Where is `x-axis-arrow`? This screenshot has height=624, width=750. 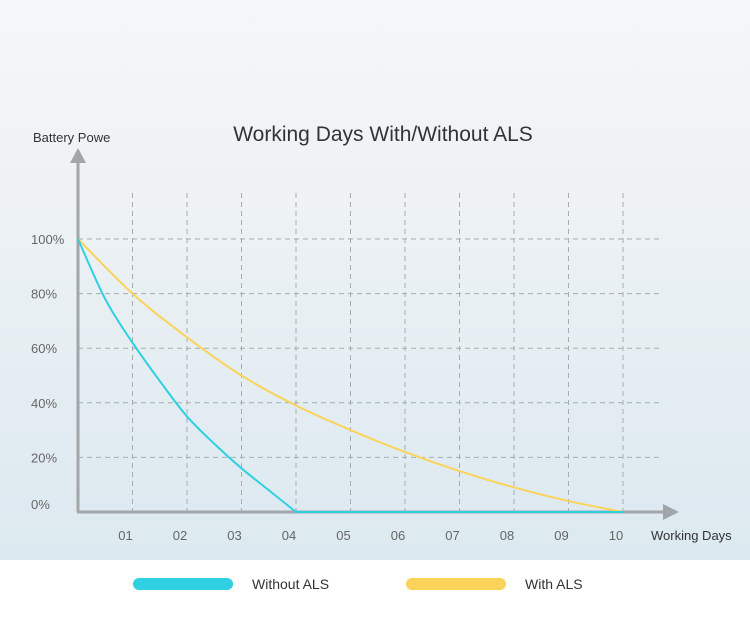
x-axis-arrow is located at coordinates (671, 512).